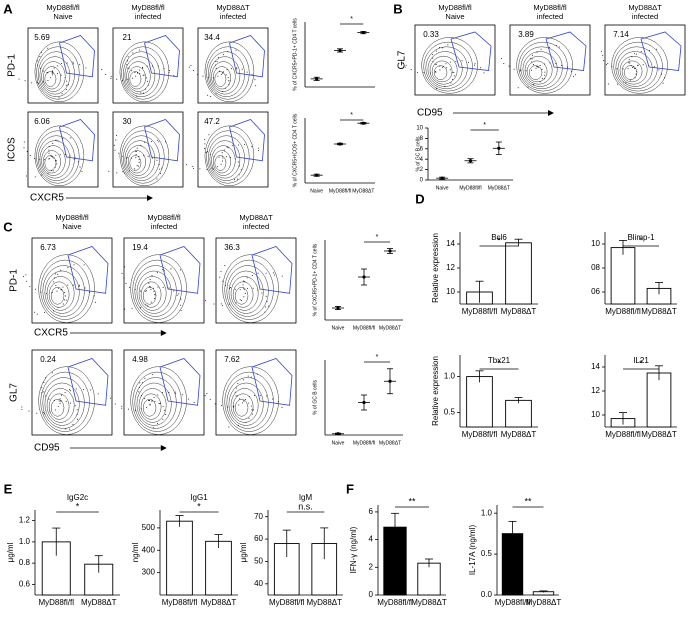  What do you see at coordinates (661, 51) in the screenshot?
I see `gate` at bounding box center [661, 51].